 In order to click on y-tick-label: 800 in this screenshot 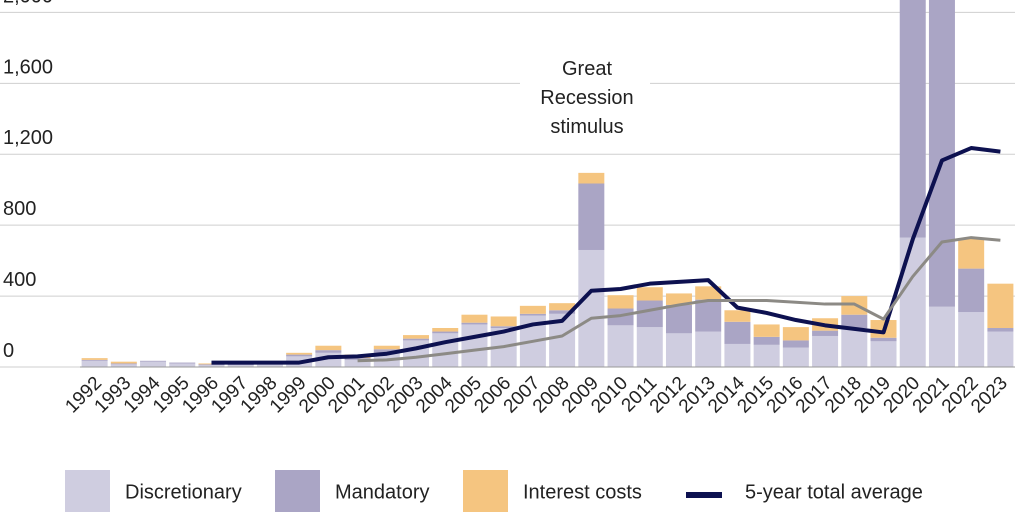, I will do `click(19, 209)`.